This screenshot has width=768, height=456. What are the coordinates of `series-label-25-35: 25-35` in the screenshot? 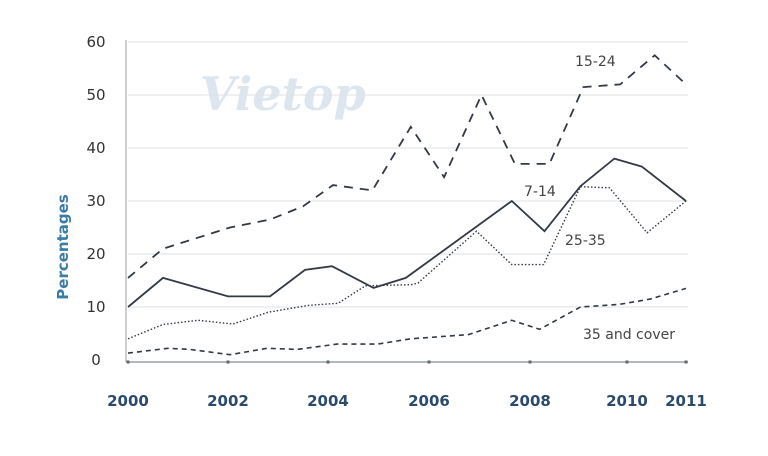 It's located at (585, 241).